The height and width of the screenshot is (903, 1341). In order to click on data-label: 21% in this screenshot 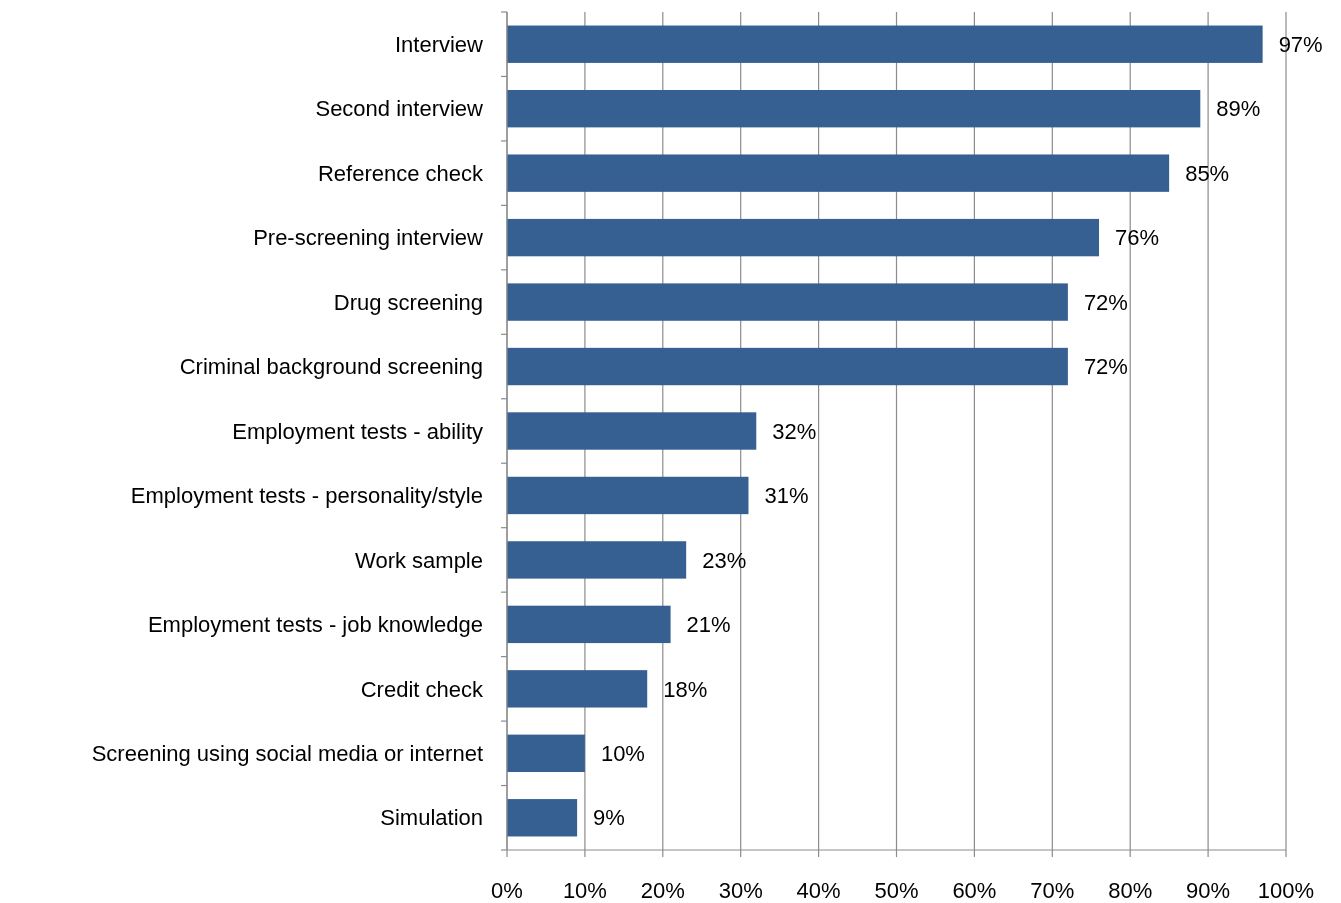, I will do `click(708, 625)`.